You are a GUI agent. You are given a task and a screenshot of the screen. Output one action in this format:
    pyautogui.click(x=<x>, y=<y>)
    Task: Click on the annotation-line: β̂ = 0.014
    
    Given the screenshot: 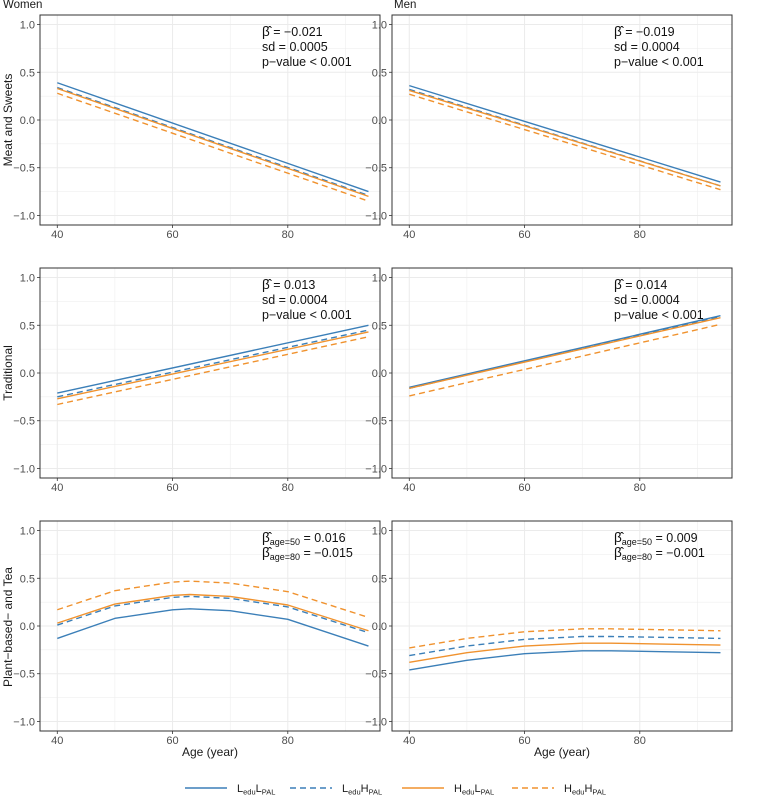 What is the action you would take?
    pyautogui.click(x=640, y=284)
    